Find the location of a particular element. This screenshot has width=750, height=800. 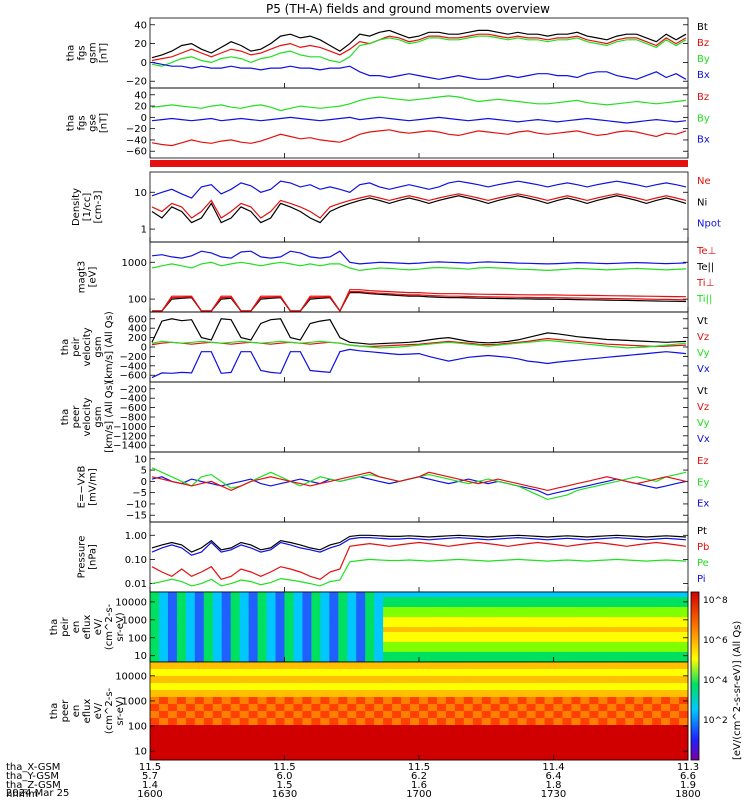

footer-value: 1.8 is located at coordinates (554, 785).